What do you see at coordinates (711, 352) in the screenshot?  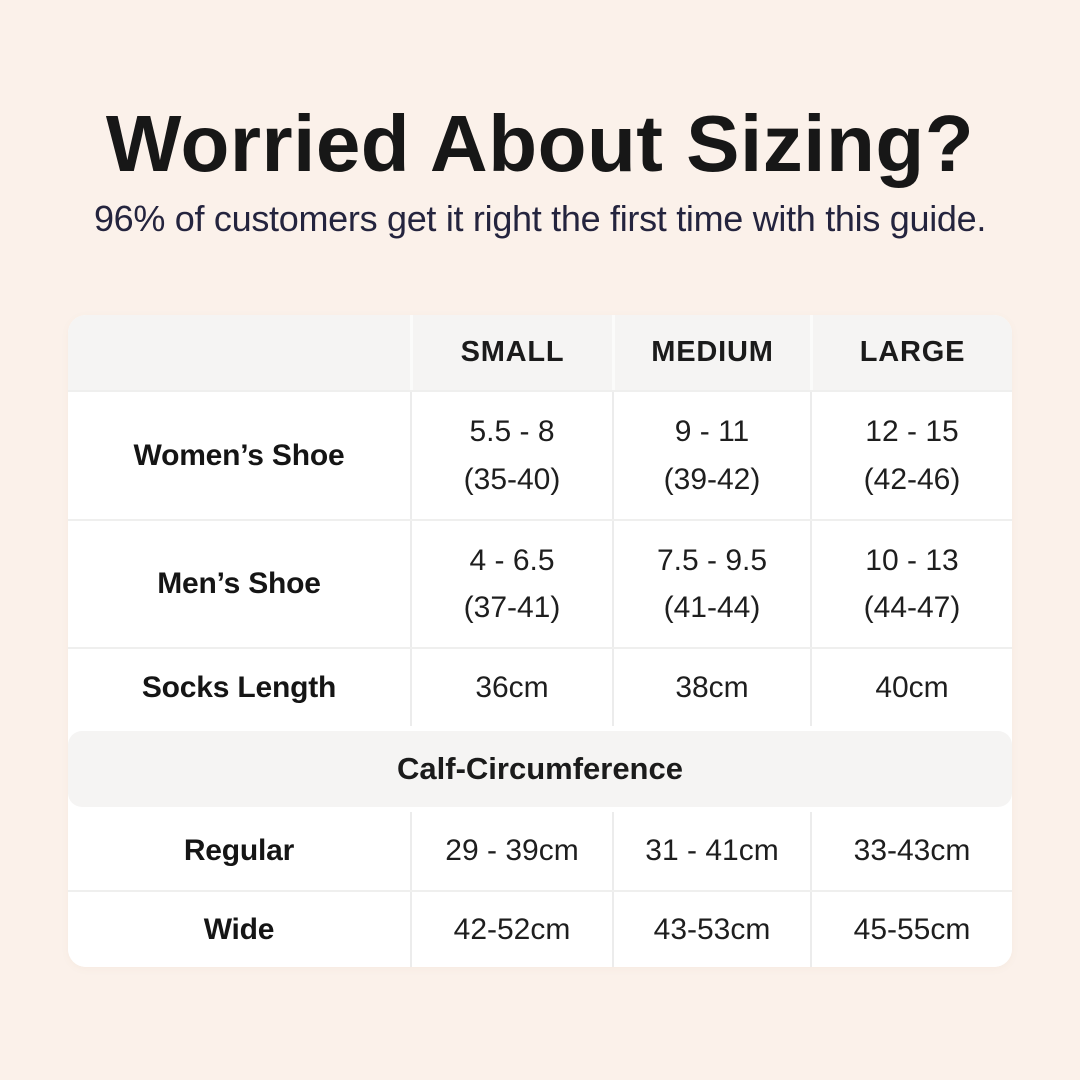 I see `column-header-medium: MEDIUM` at bounding box center [711, 352].